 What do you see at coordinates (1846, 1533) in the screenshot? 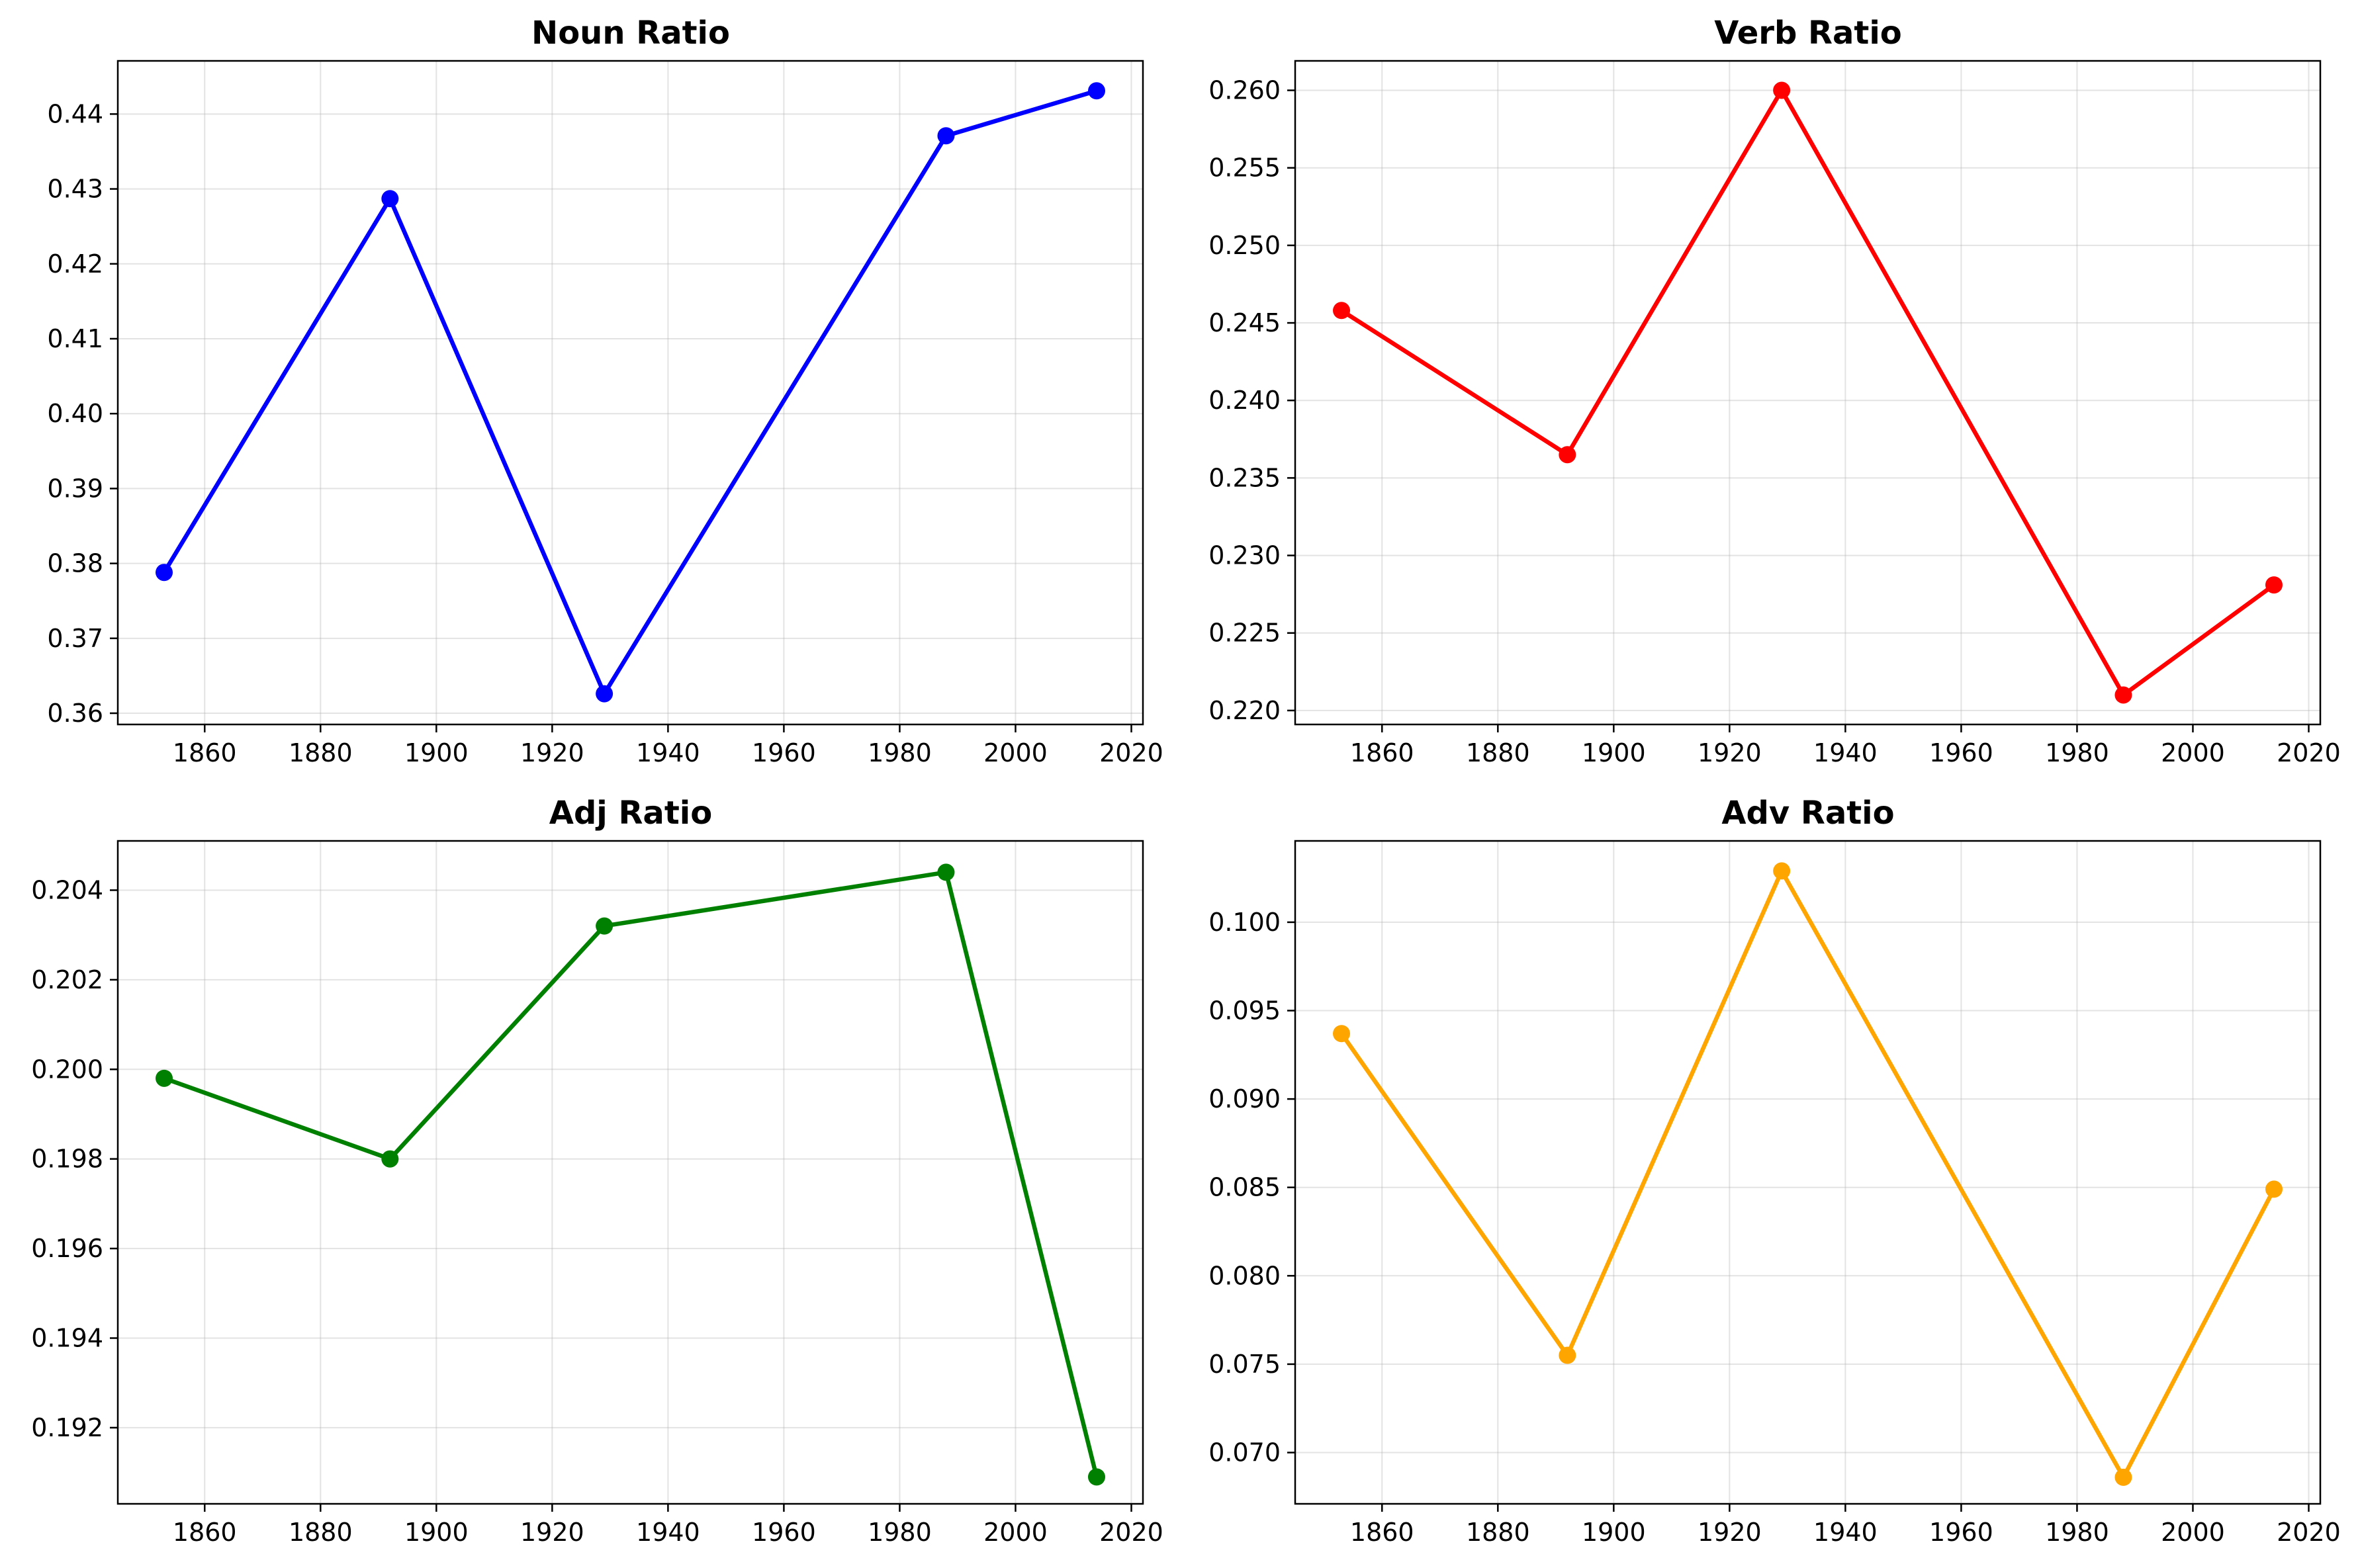
I see `adv-ratio-x-tick-label: 1940` at bounding box center [1846, 1533].